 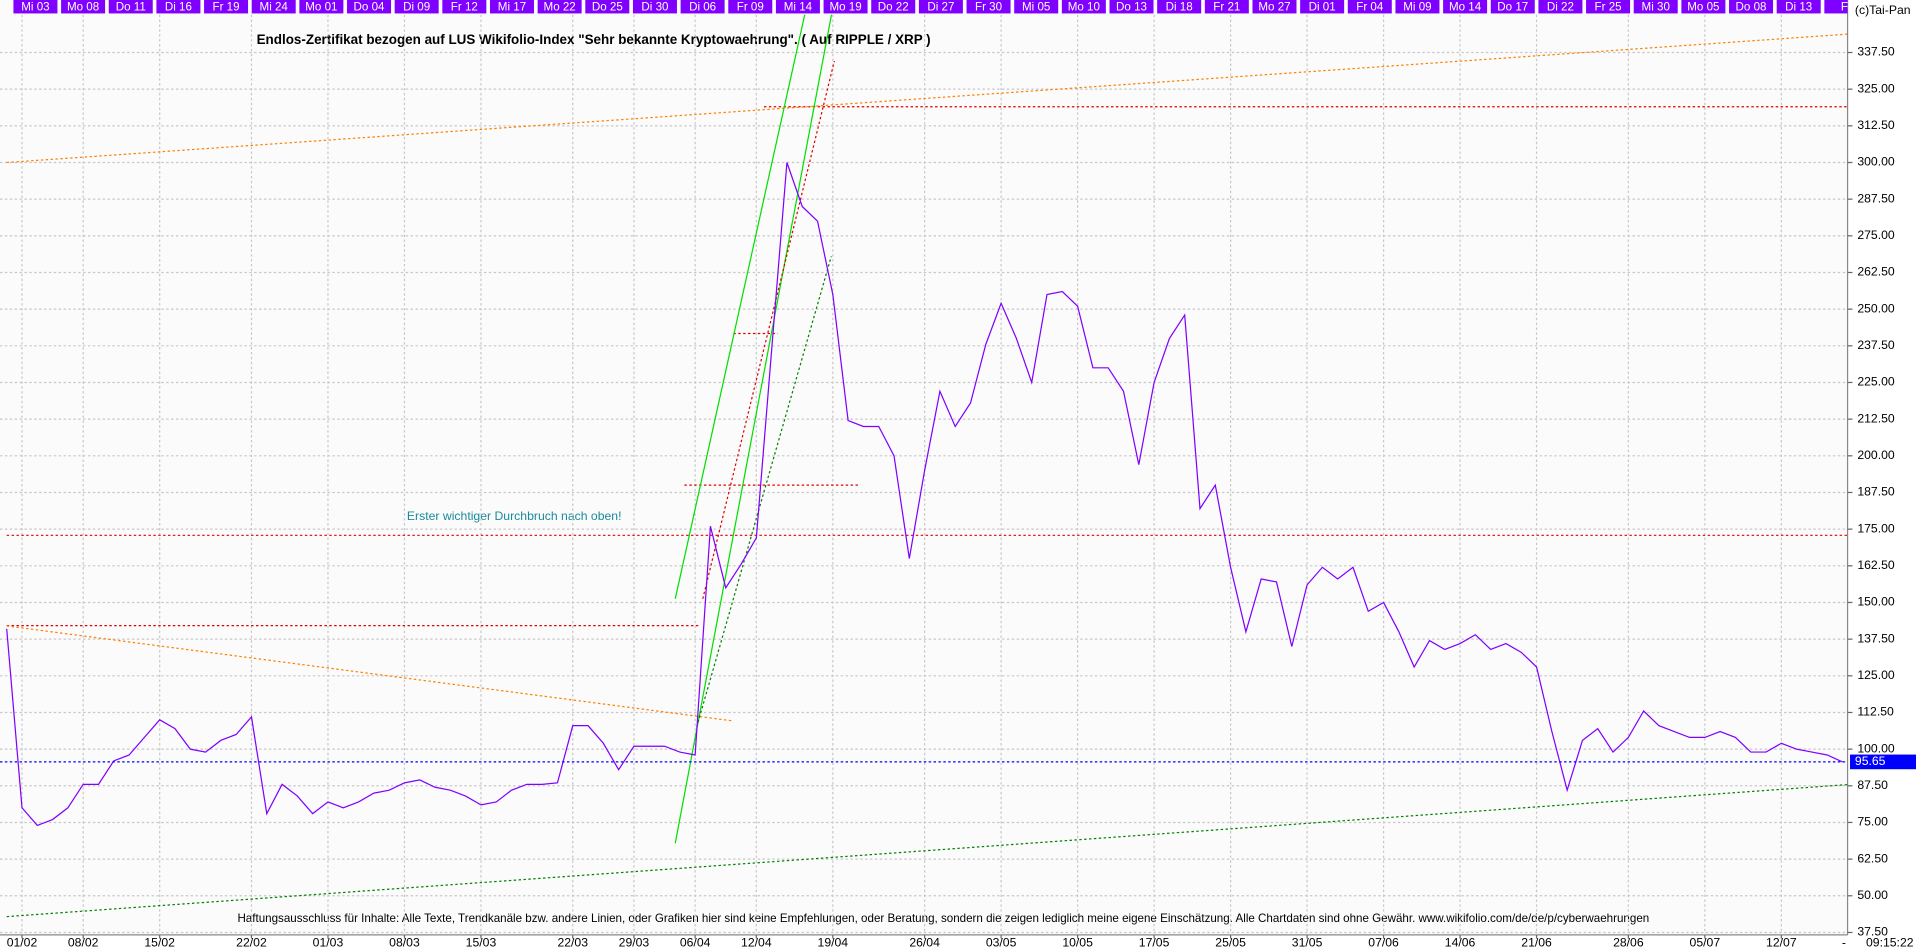 What do you see at coordinates (1872, 932) in the screenshot?
I see `y-tick-label: 37.50` at bounding box center [1872, 932].